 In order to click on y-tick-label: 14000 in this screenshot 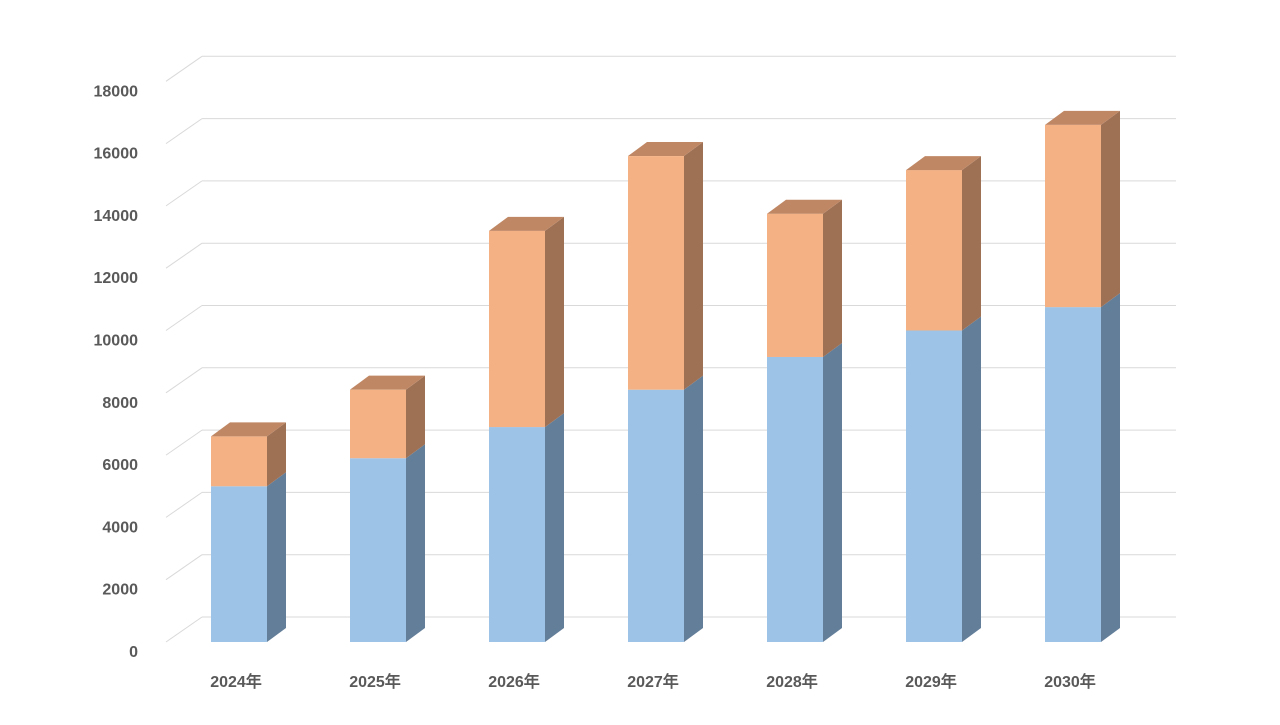, I will do `click(116, 216)`.